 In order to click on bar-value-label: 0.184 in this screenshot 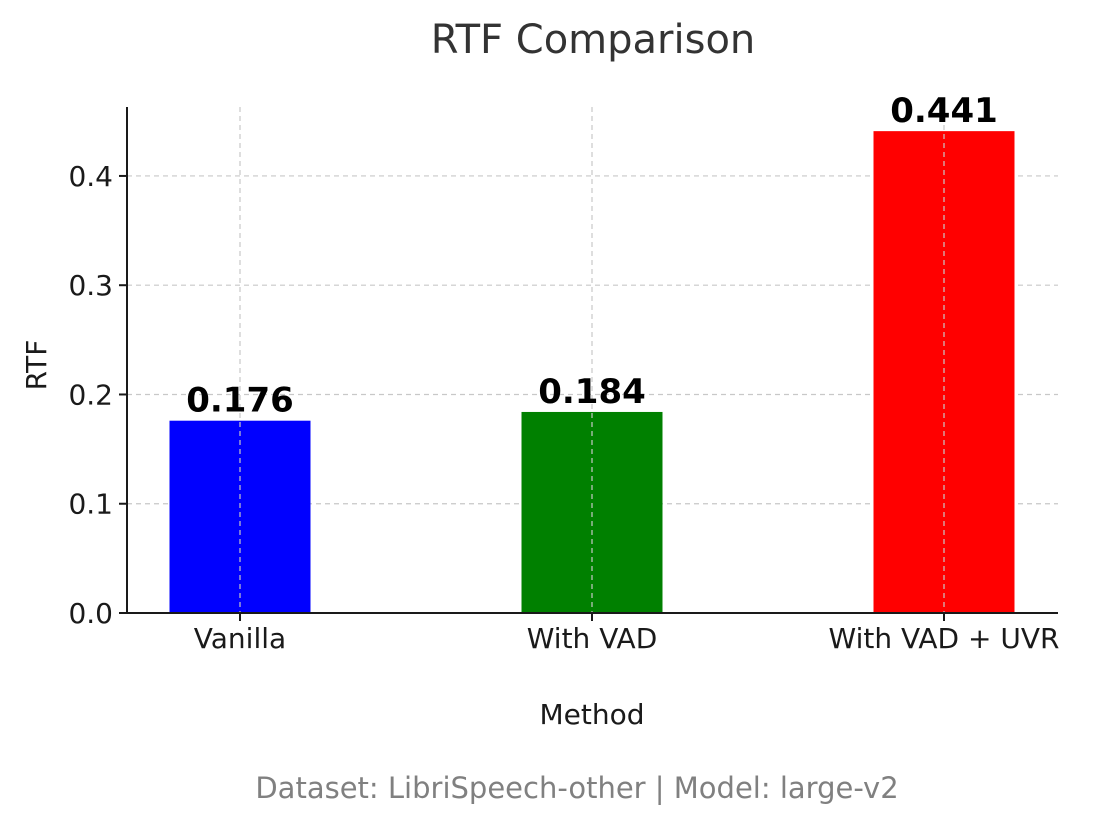, I will do `click(592, 392)`.